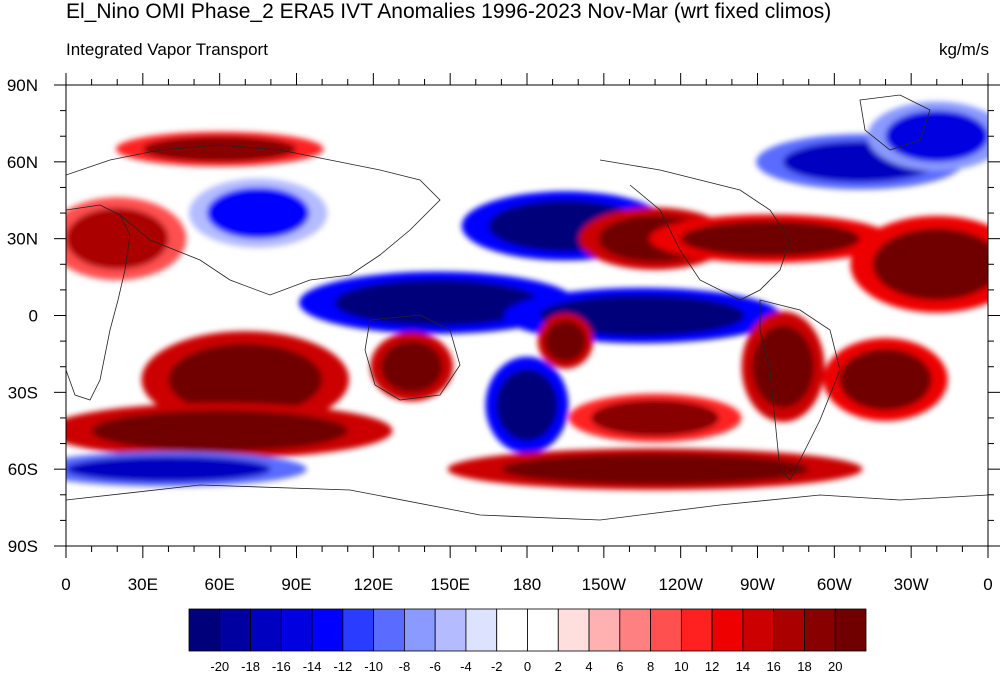 The height and width of the screenshot is (676, 1005). I want to click on colorbar-label: -4, so click(466, 666).